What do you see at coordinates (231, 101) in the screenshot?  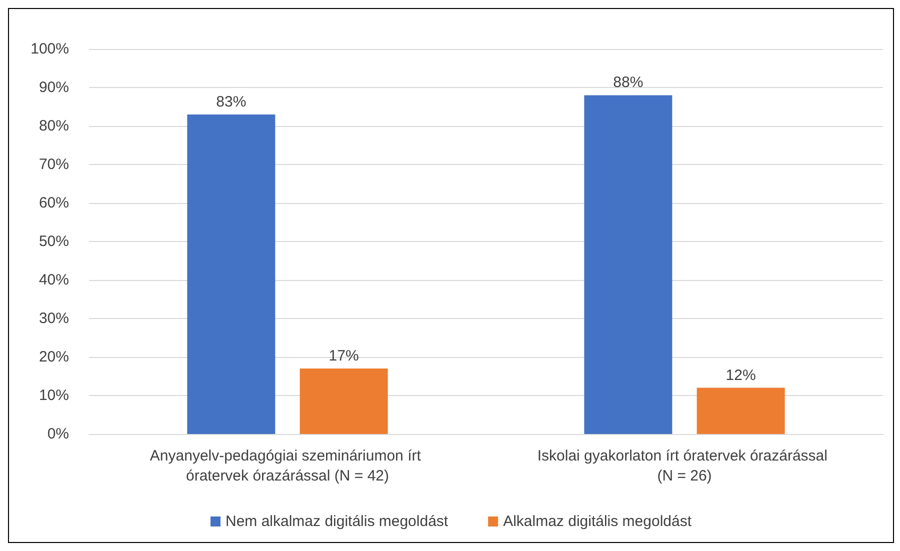 I see `data-label: 83%` at bounding box center [231, 101].